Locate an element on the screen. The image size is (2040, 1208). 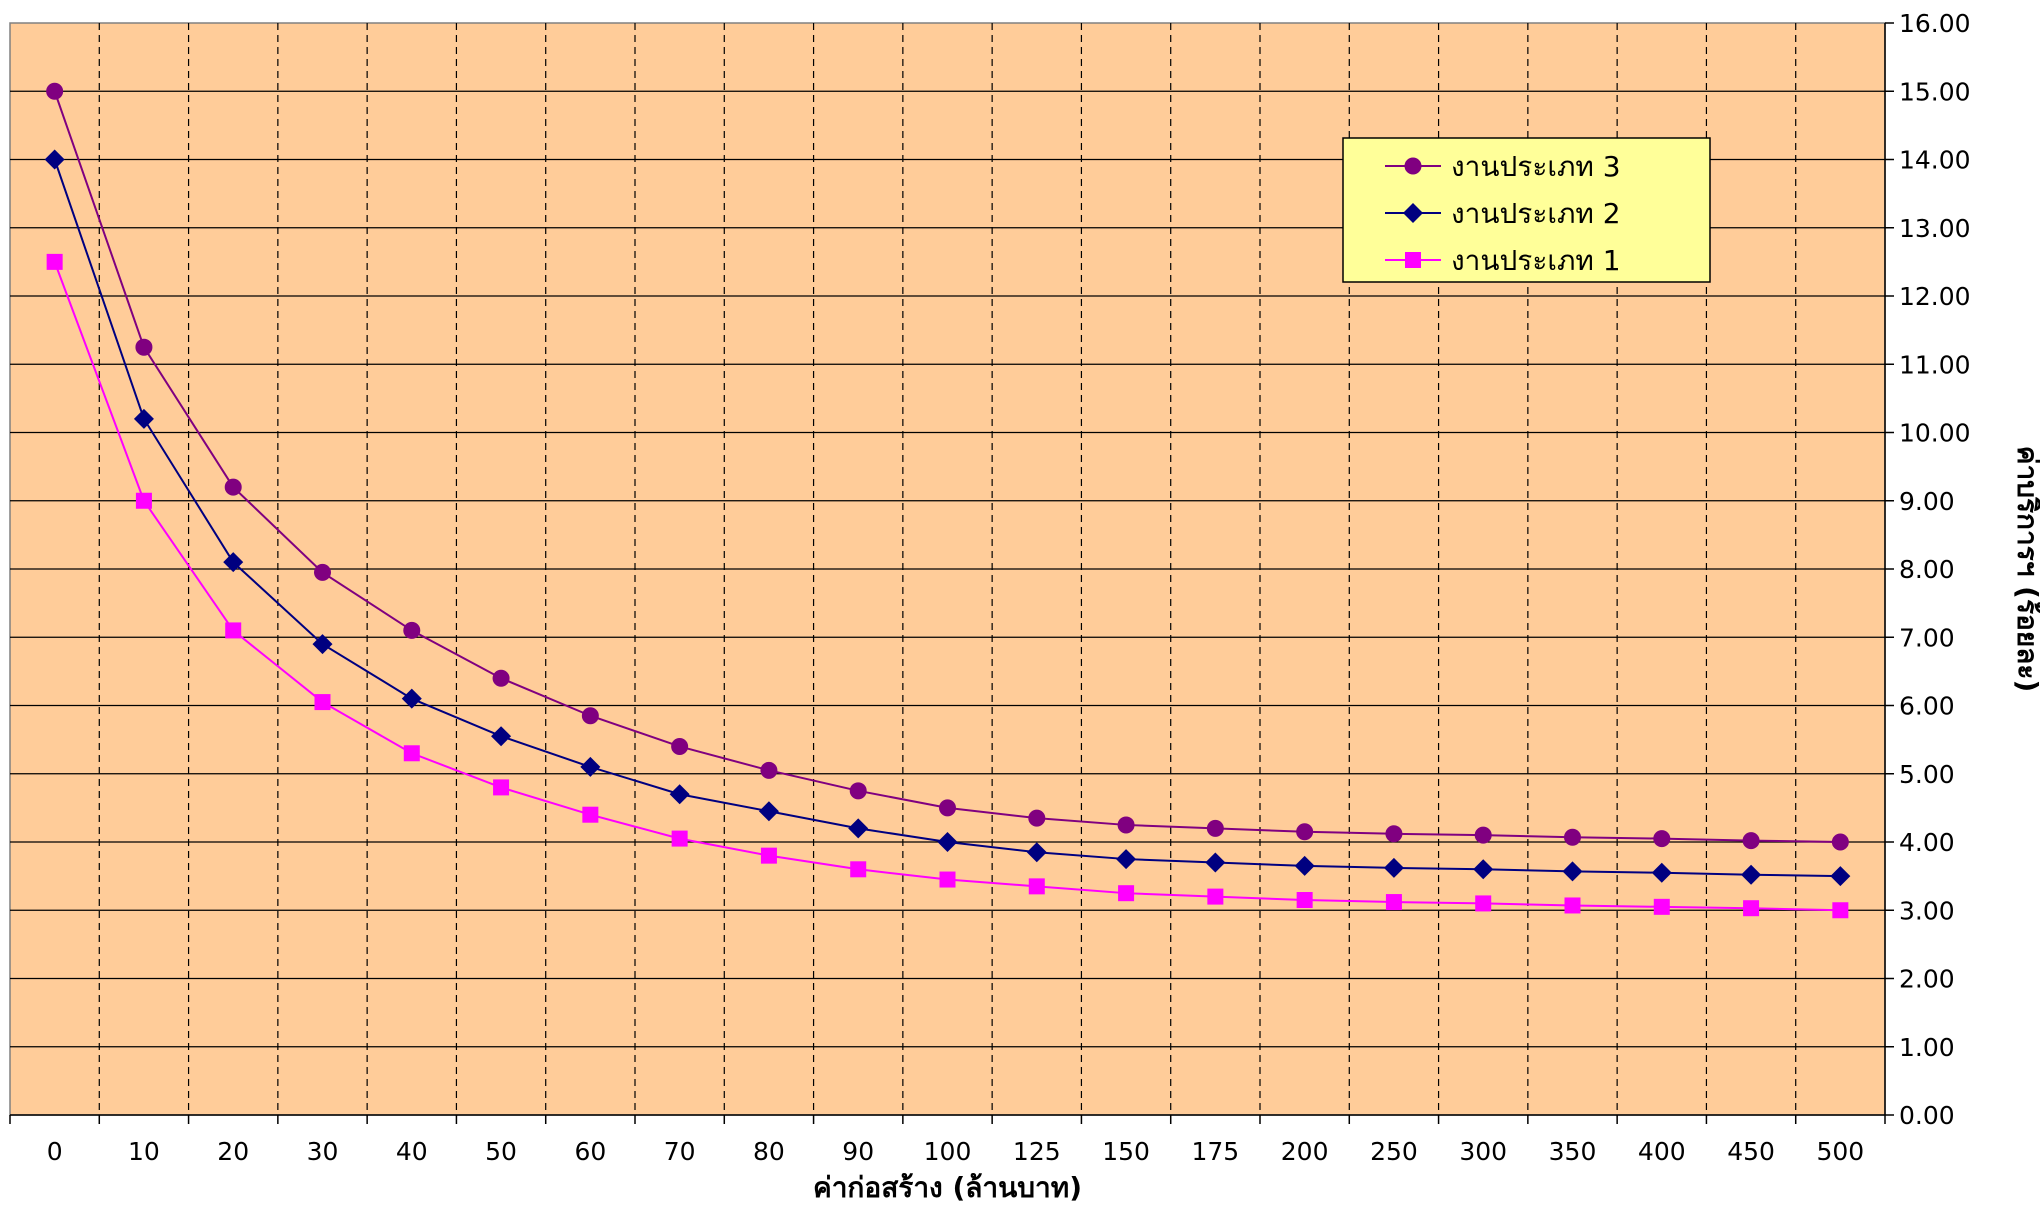
y-tick-label: 4.00 is located at coordinates (1927, 842).